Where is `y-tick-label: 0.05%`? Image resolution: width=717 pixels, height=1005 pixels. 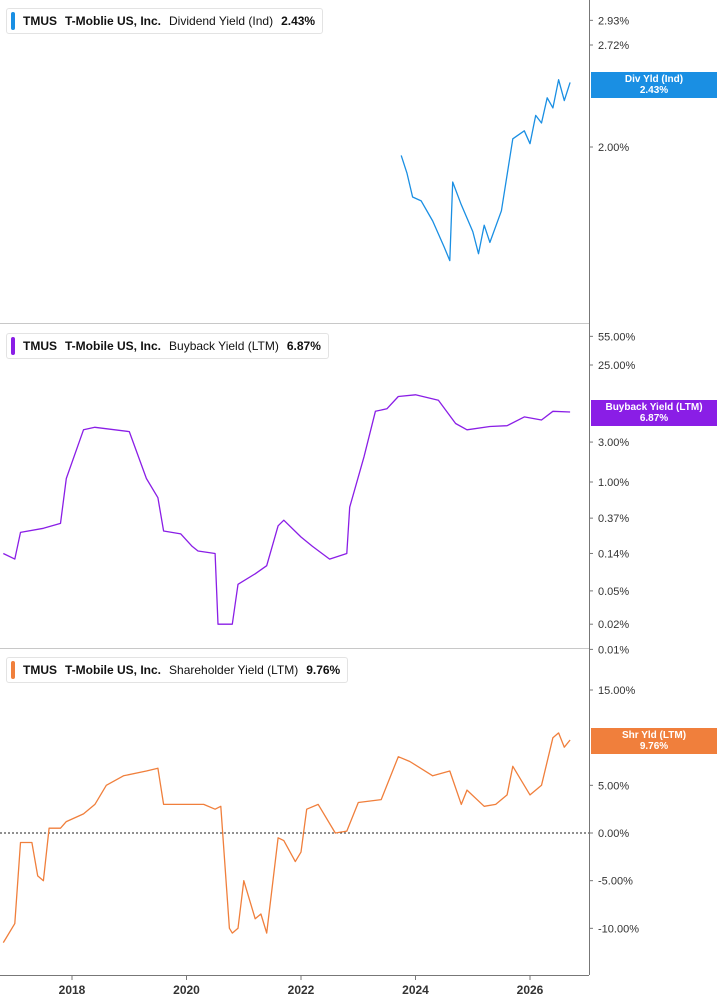 y-tick-label: 0.05% is located at coordinates (613, 592).